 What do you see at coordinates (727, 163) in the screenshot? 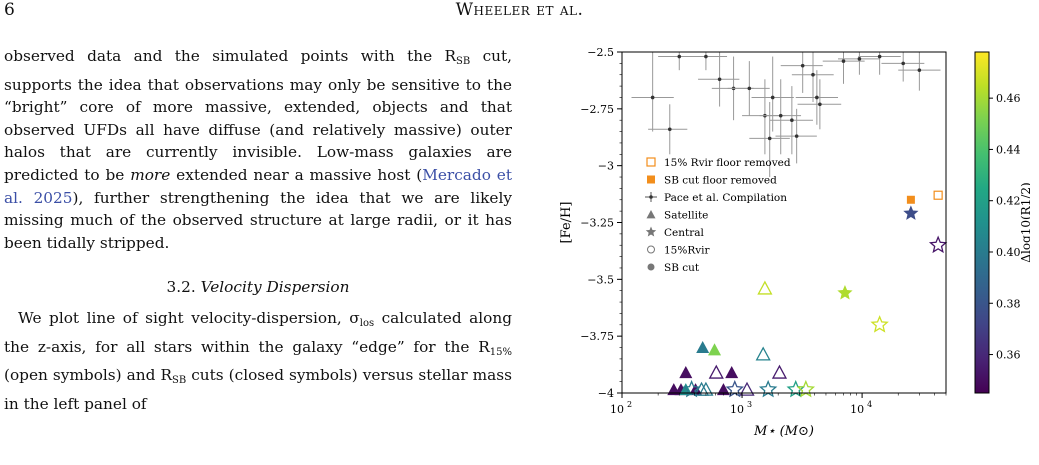
I see `legend-label: 15% Rvir floor removed` at bounding box center [727, 163].